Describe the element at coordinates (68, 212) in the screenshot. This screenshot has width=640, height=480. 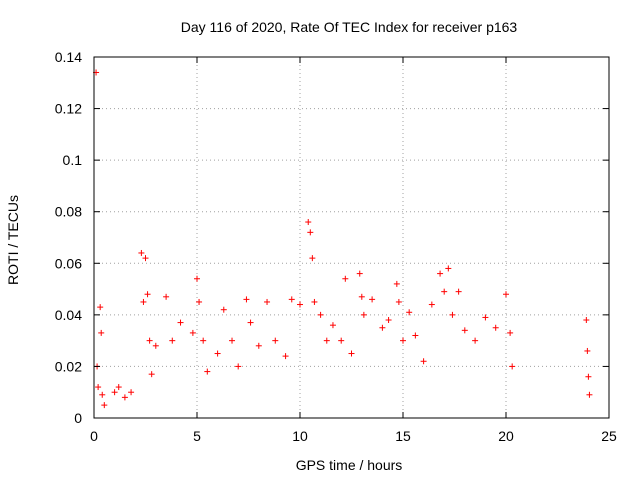
I see `y-tick-label: 0.08` at that location.